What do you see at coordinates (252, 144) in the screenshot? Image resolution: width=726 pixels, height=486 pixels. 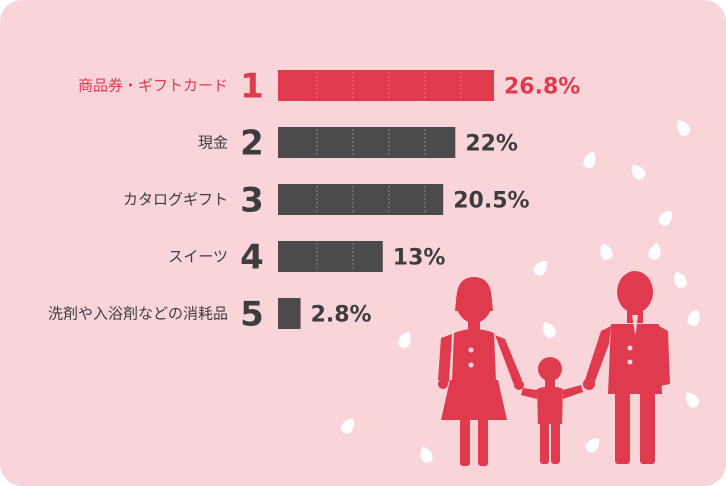 I see `rank-number: 2` at bounding box center [252, 144].